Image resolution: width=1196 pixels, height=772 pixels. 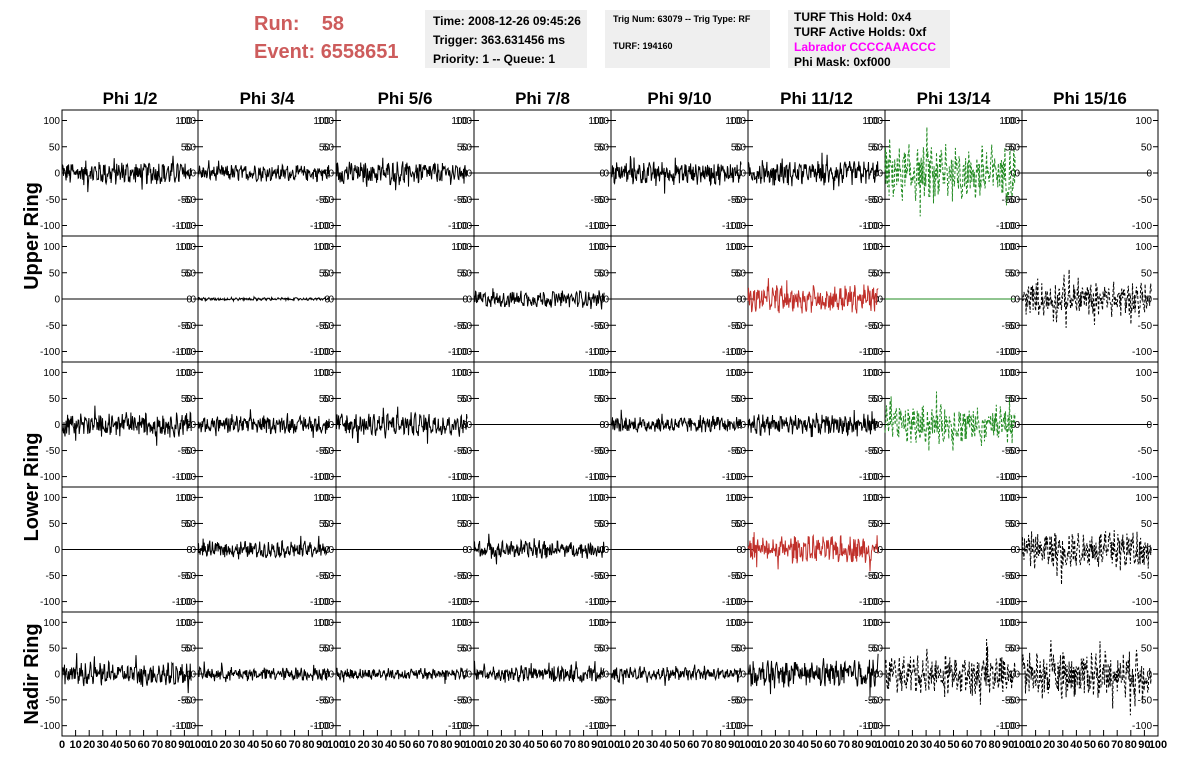 I want to click on phi-mask-text: Phi Mask: 0xf000, so click(x=842, y=62).